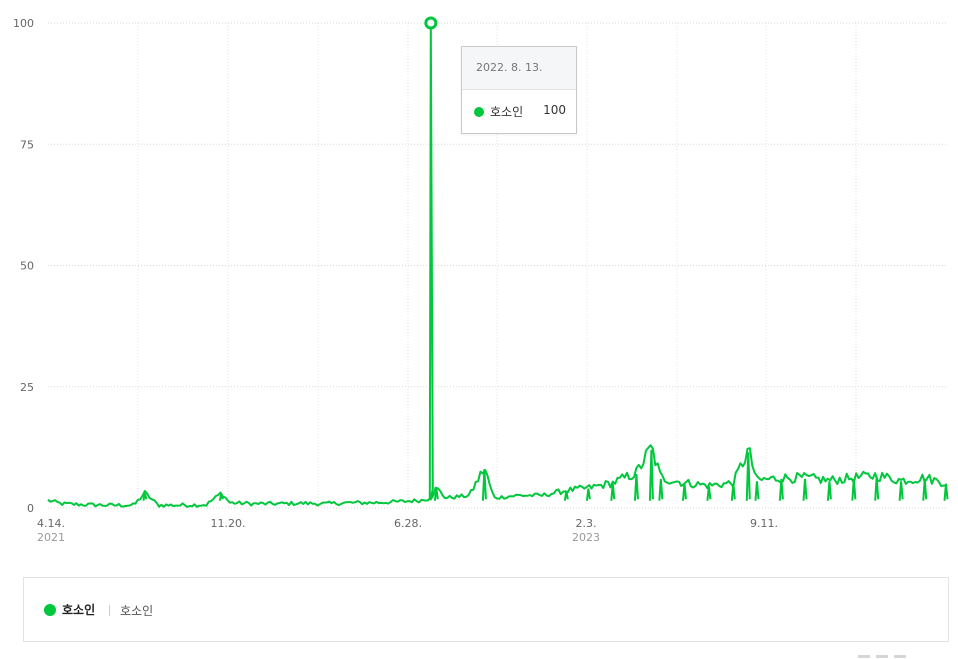  What do you see at coordinates (79, 610) in the screenshot?
I see `legend-series-name: 호소인` at bounding box center [79, 610].